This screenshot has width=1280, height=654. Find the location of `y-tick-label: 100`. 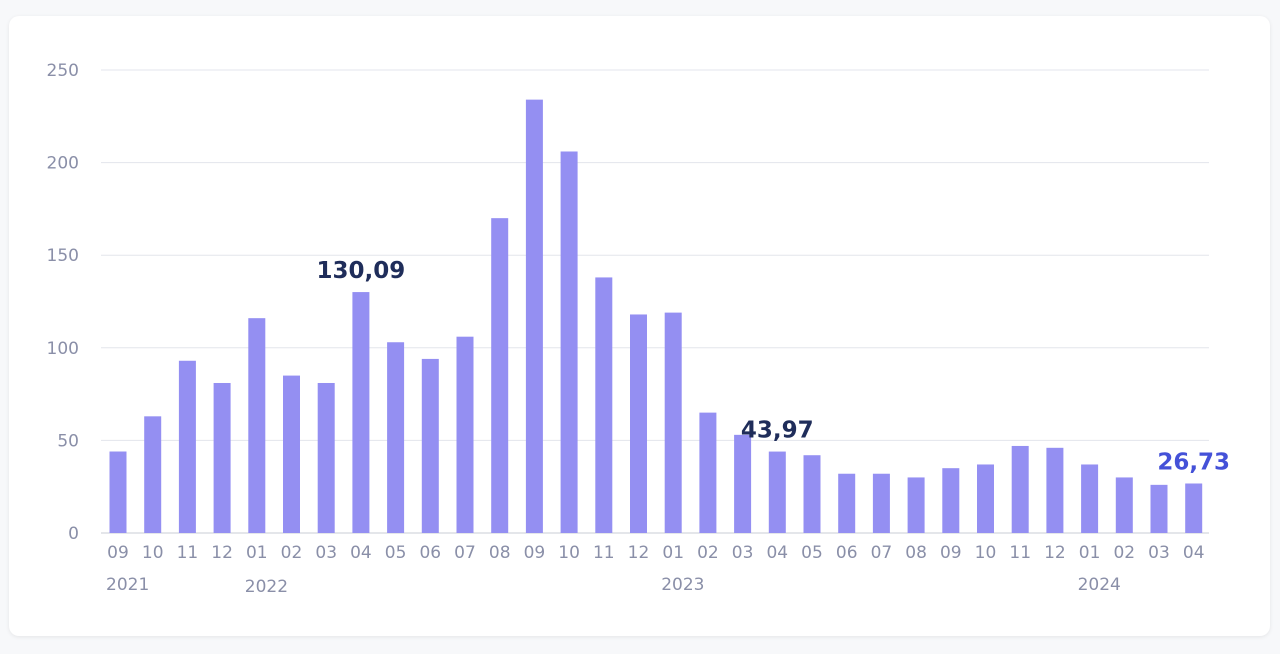

y-tick-label: 100 is located at coordinates (63, 349).